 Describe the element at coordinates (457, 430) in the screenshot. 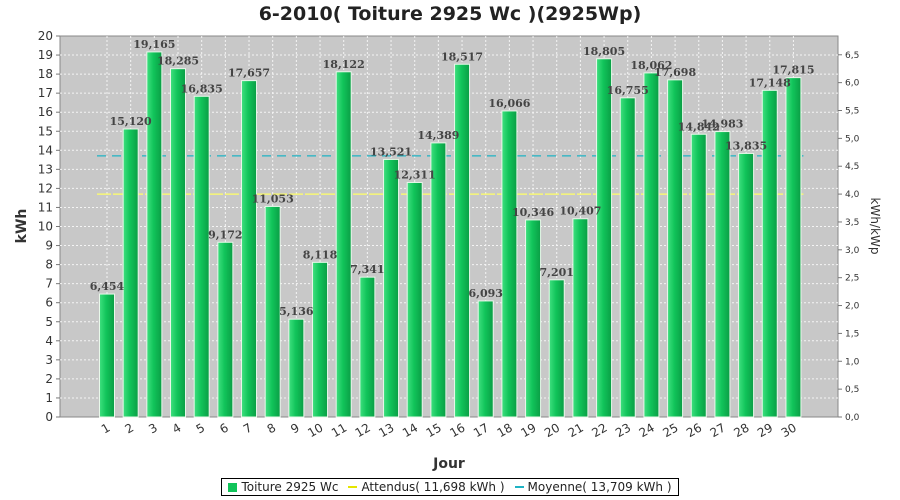

I see `x-tick-label: 16` at that location.